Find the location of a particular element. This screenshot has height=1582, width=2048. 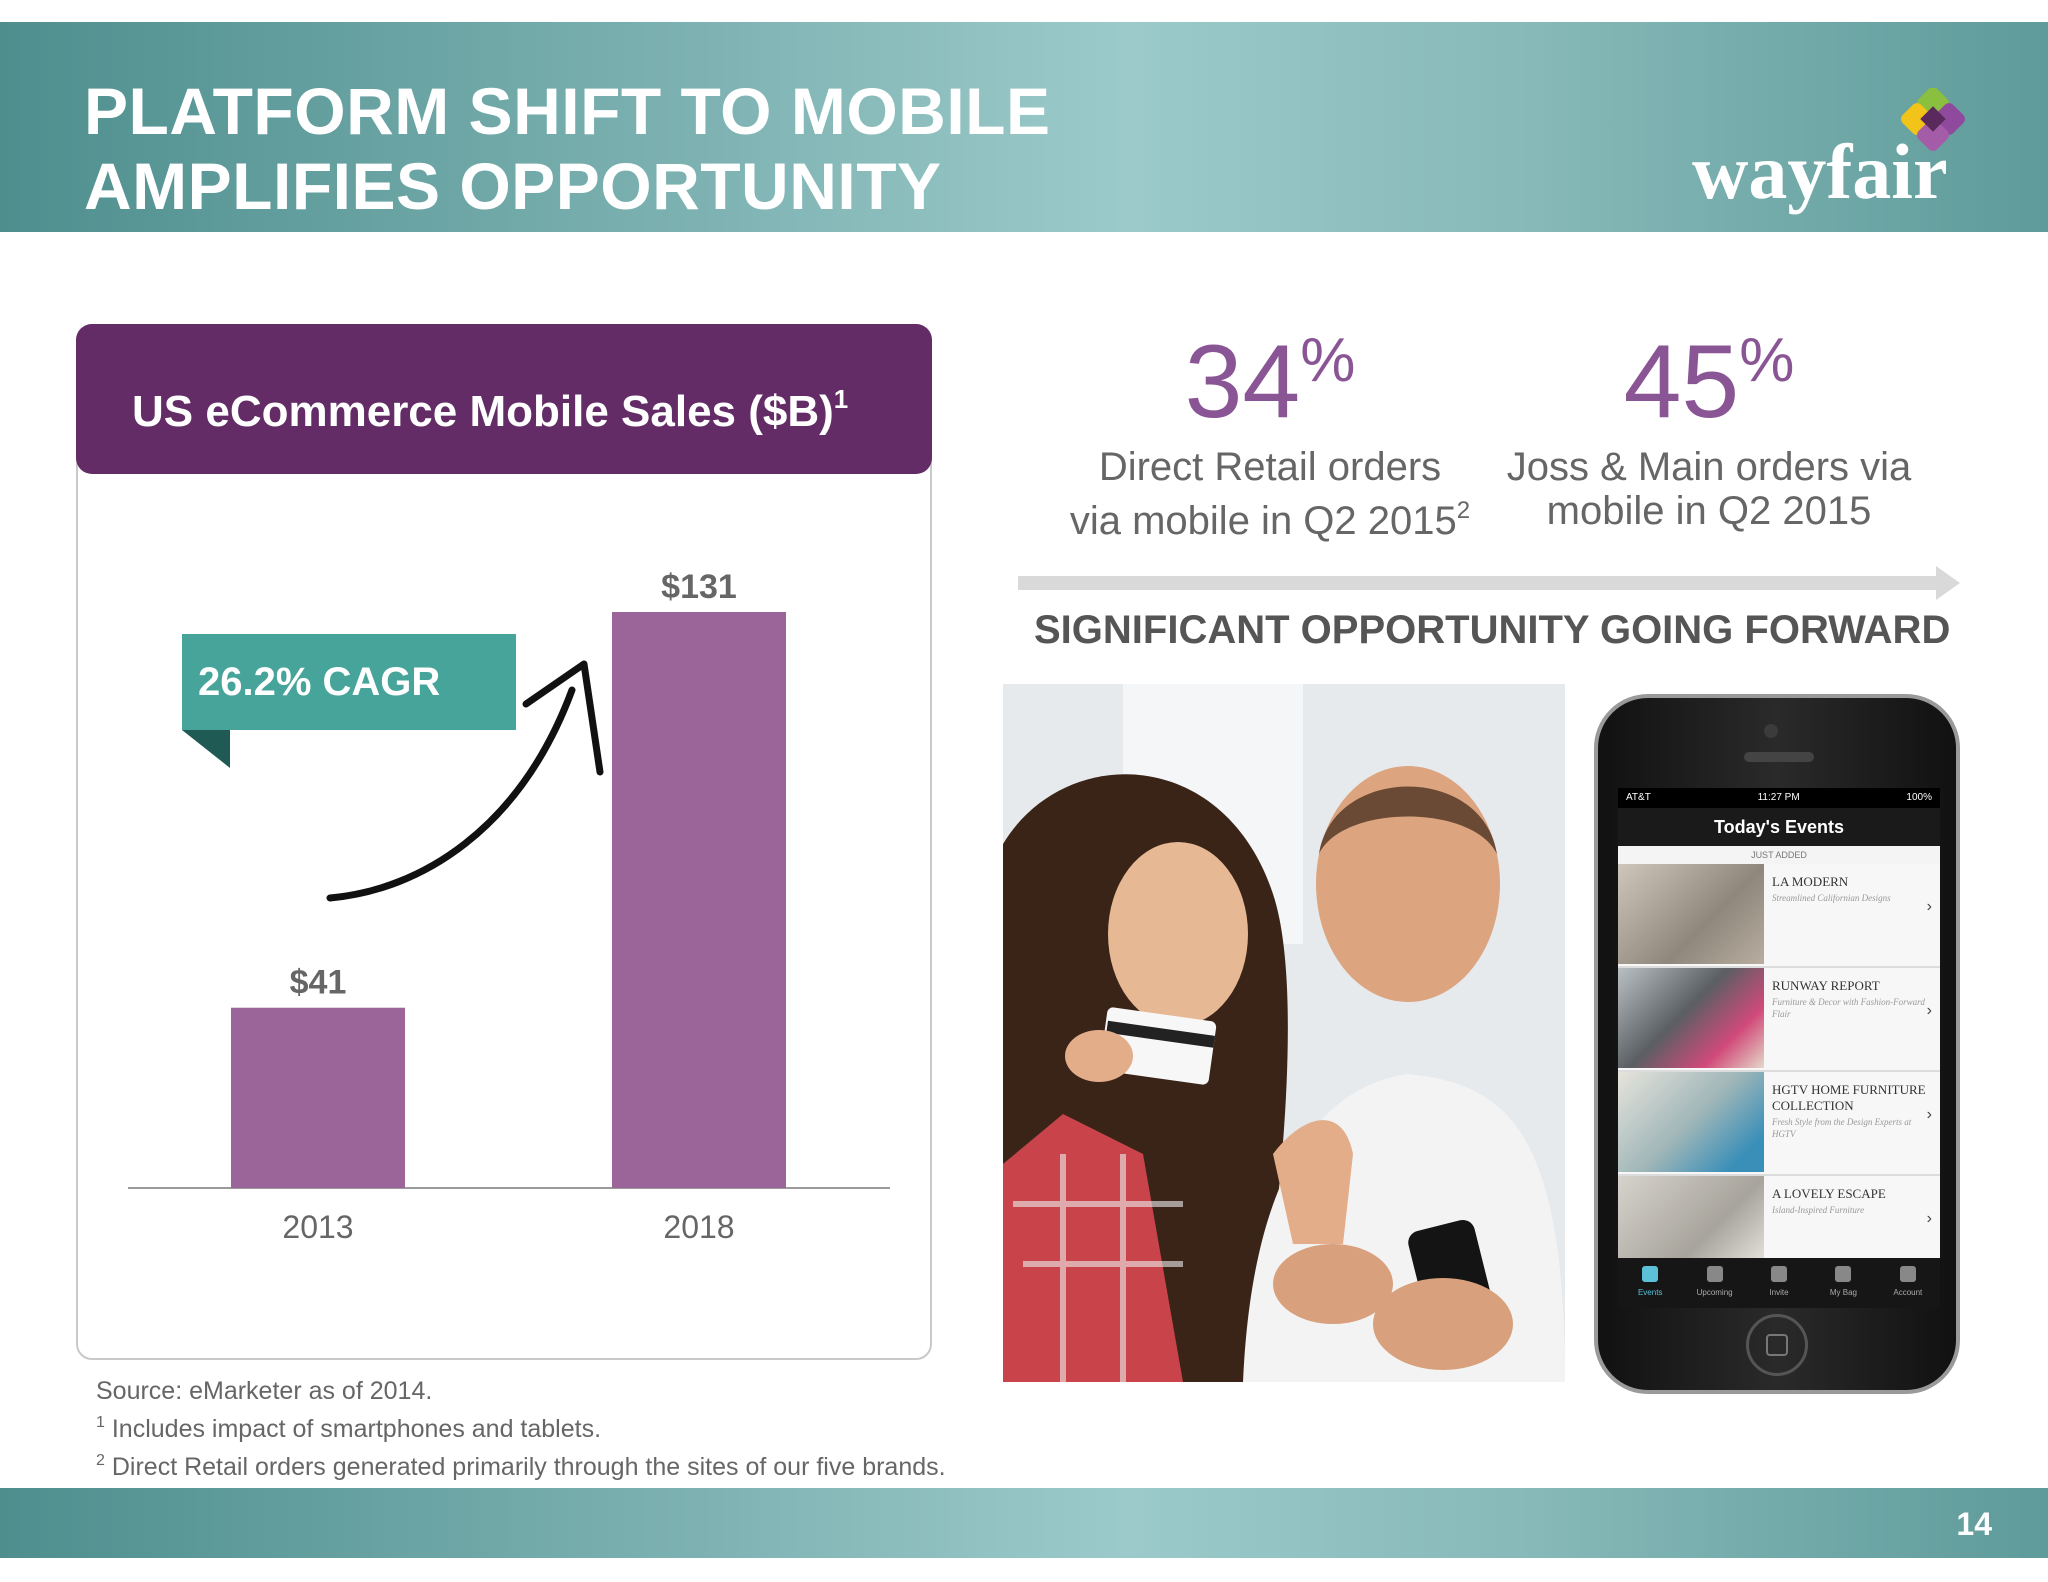

section-label: JUST ADDED is located at coordinates (1779, 855).